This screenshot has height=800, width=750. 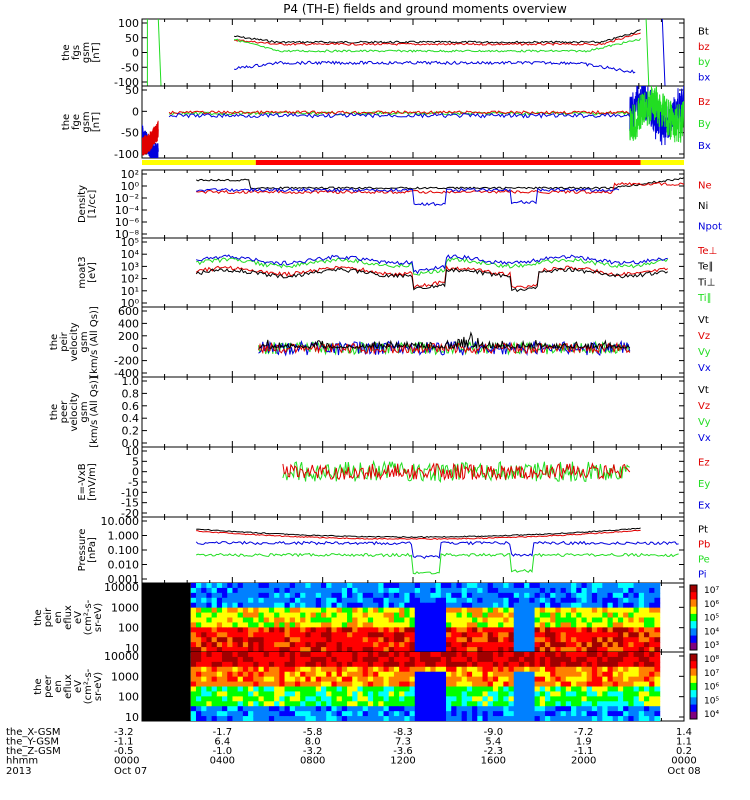 I want to click on position-value: 5.4, so click(x=493, y=742).